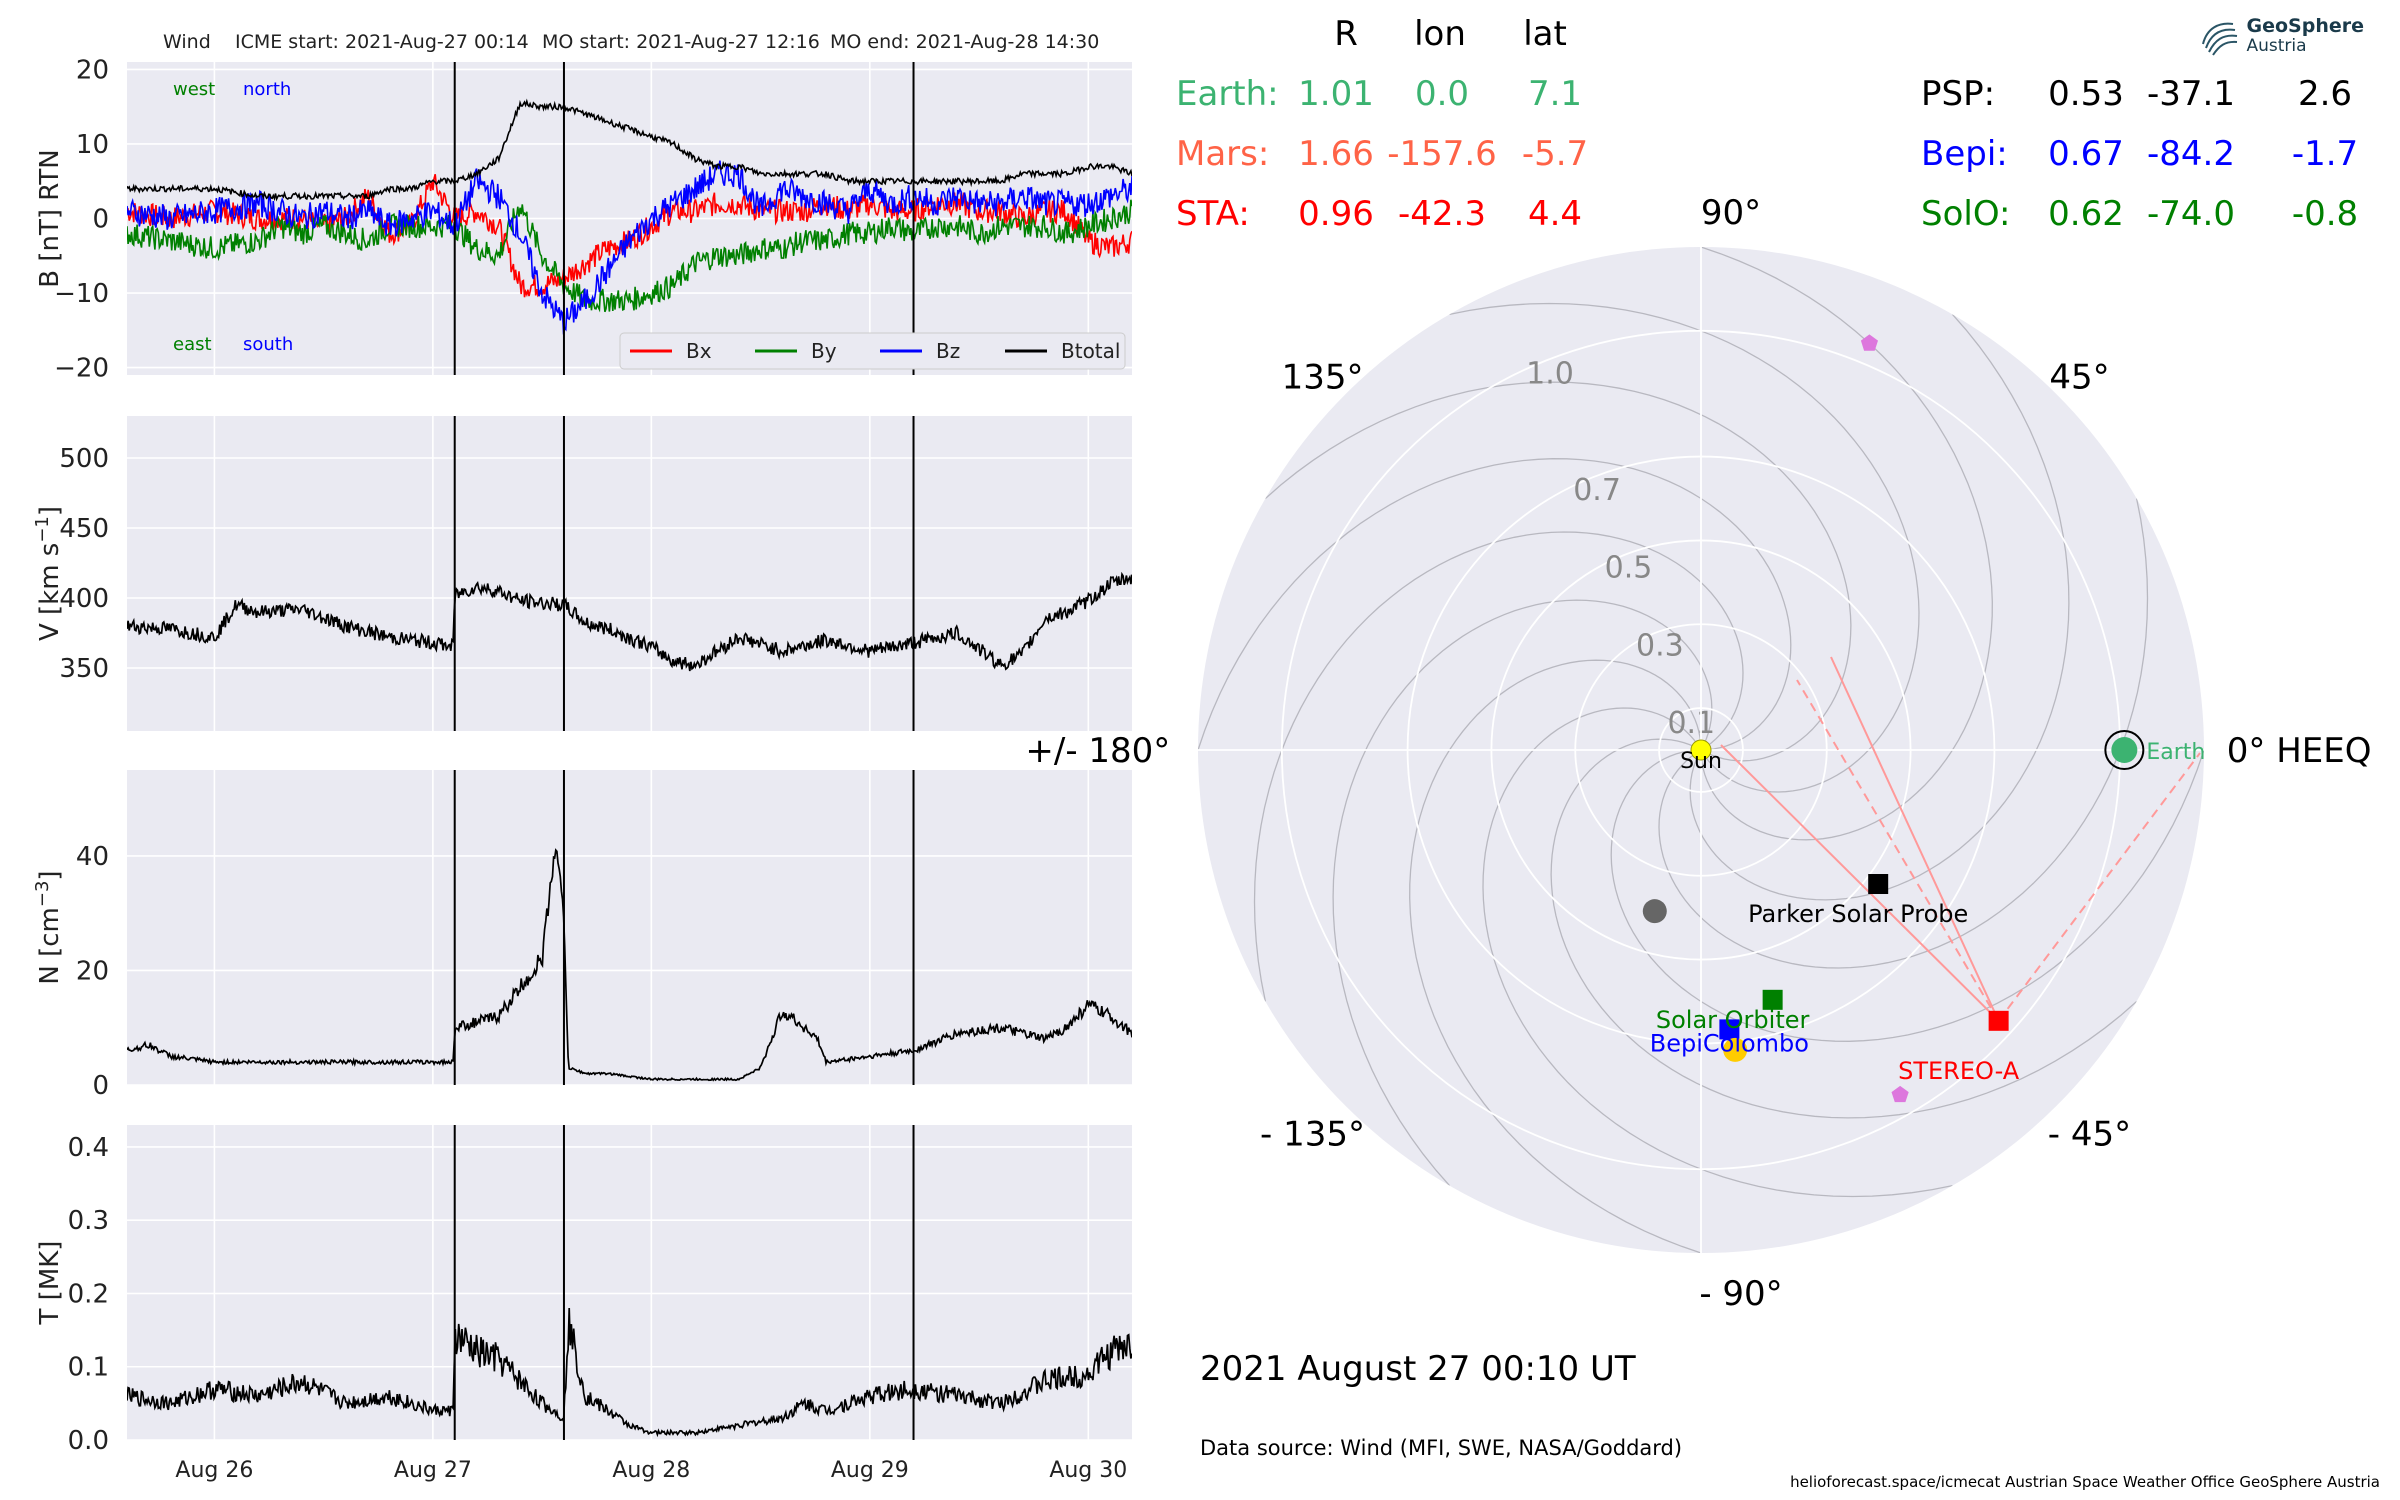 Image resolution: width=2400 pixels, height=1500 pixels. I want to click on table-cell: 0.0, so click(1442, 94).